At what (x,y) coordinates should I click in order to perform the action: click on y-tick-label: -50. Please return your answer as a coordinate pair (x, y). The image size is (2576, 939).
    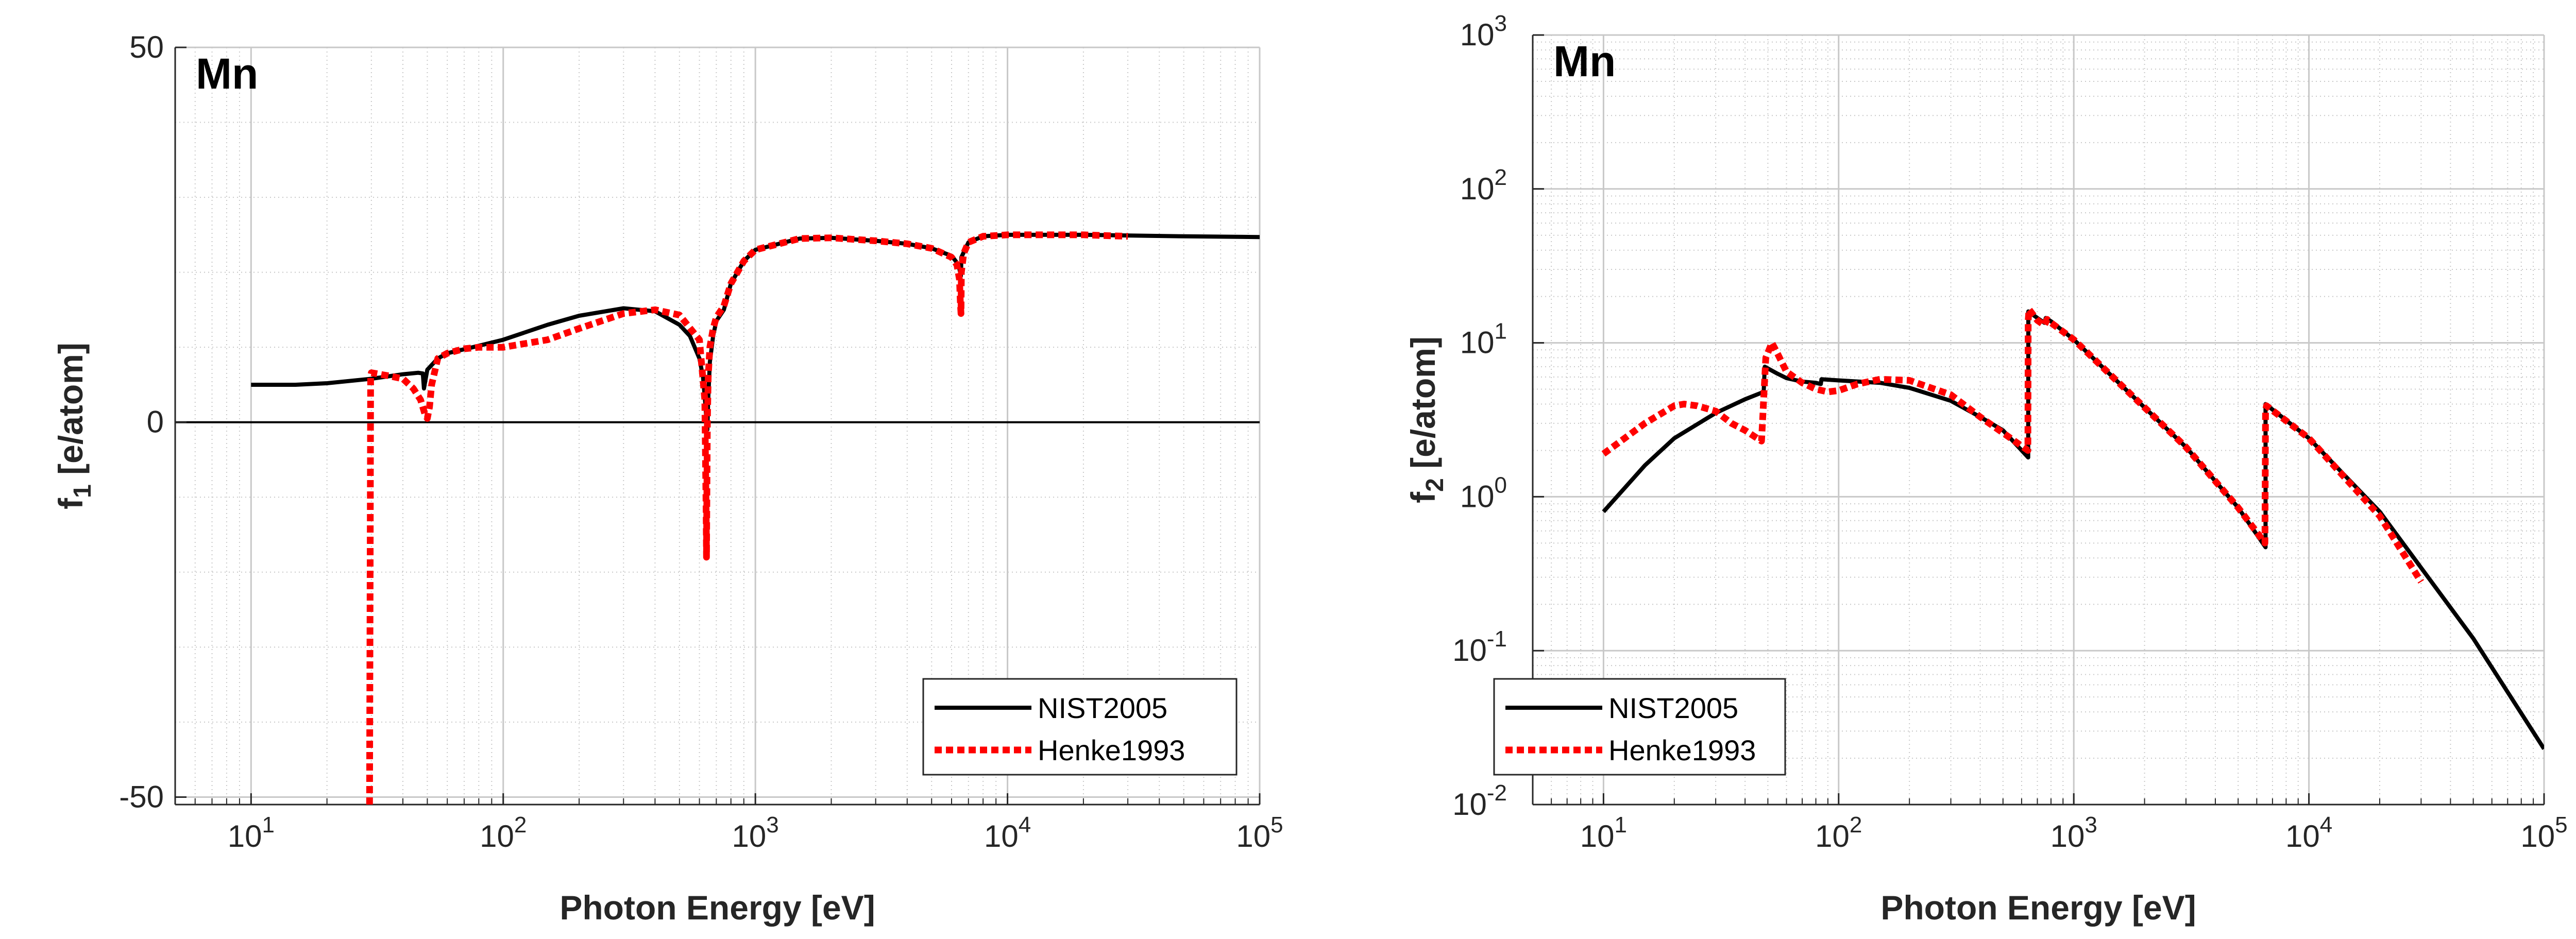
    Looking at the image, I should click on (141, 797).